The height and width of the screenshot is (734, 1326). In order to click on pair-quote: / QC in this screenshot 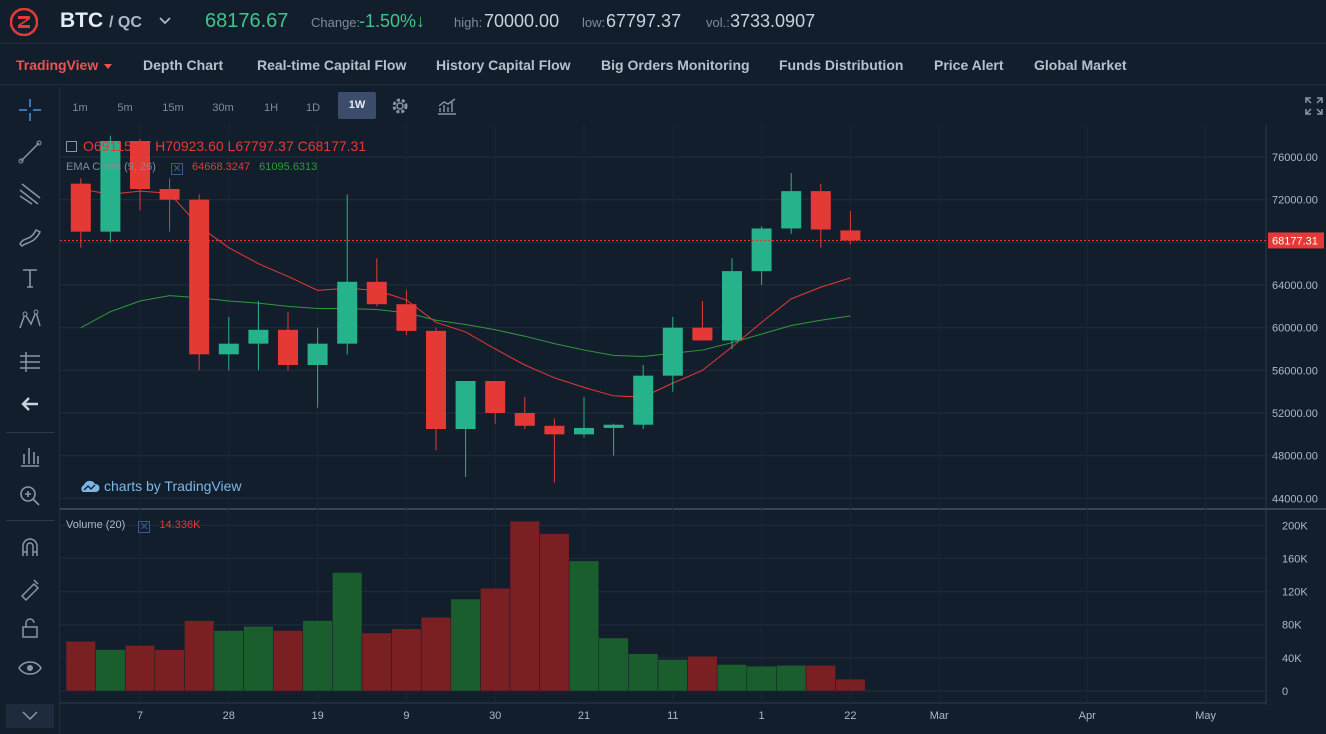, I will do `click(125, 22)`.